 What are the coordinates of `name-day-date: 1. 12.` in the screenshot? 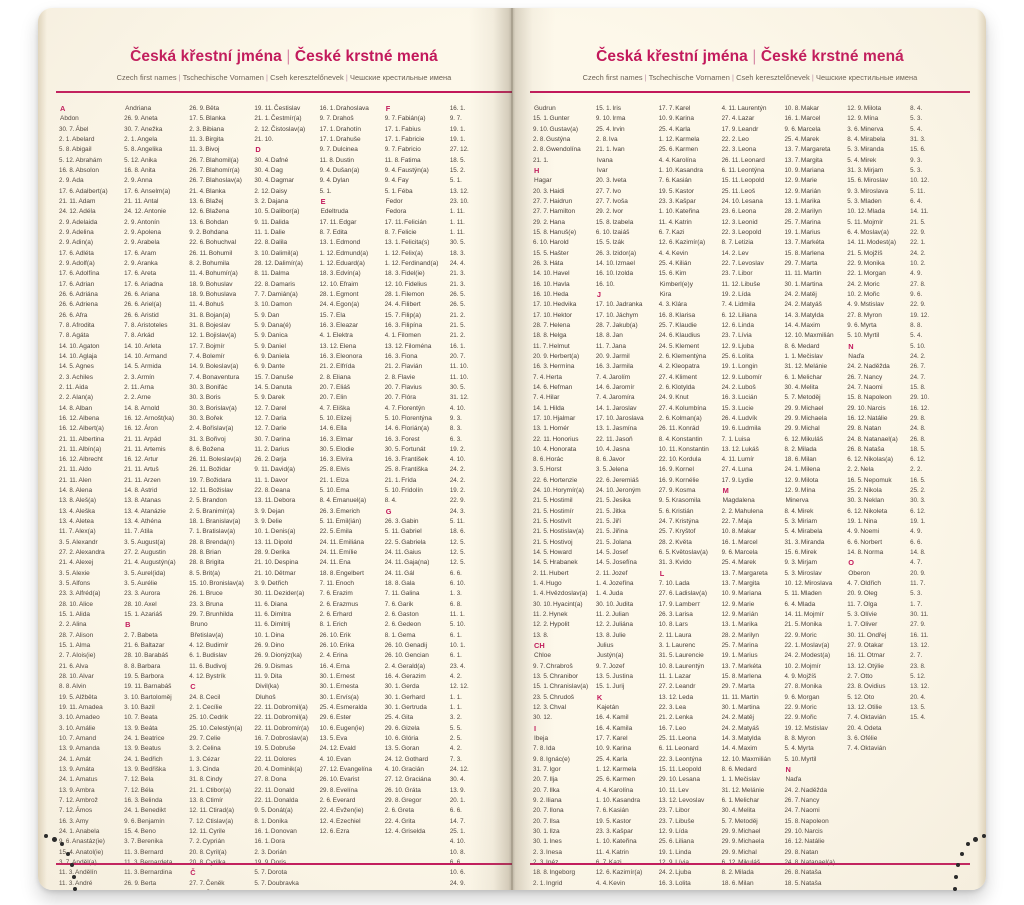 It's located at (392, 263).